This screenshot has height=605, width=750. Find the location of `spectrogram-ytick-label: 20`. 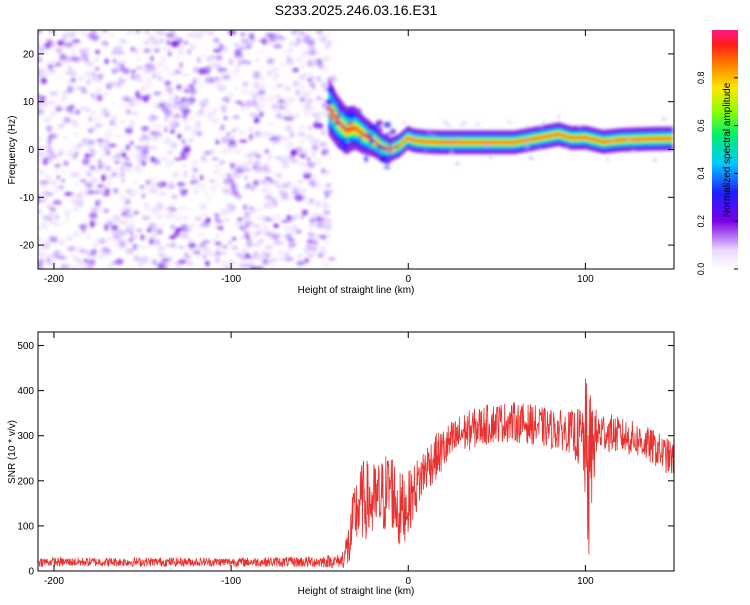

spectrogram-ytick-label: 20 is located at coordinates (29, 54).